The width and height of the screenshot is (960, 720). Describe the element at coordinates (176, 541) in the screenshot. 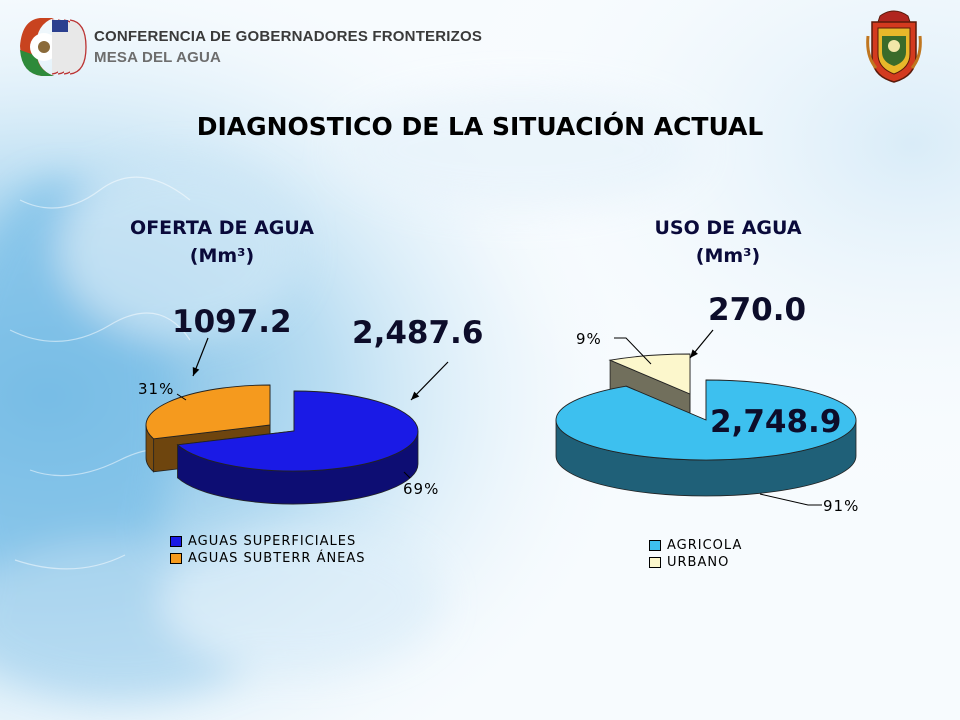

I see `legend-swatch-superficiales` at that location.